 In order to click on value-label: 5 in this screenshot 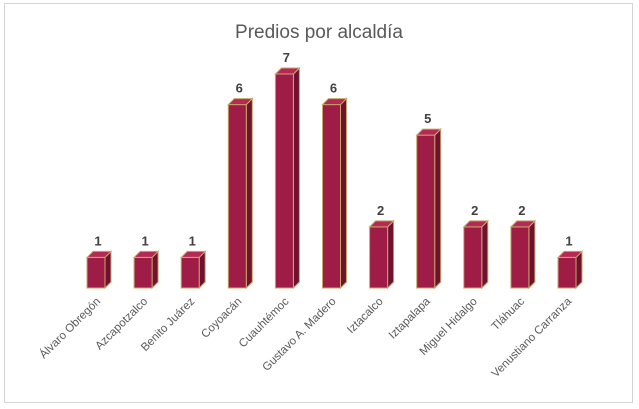, I will do `click(427, 118)`.